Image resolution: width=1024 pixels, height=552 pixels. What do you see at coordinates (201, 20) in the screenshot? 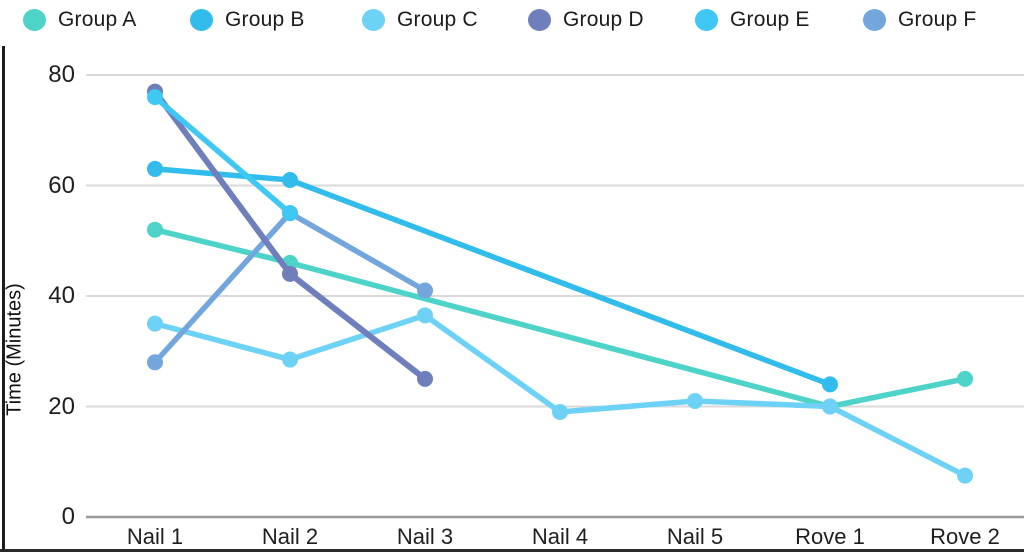
I see `legend-swatch-group-b` at bounding box center [201, 20].